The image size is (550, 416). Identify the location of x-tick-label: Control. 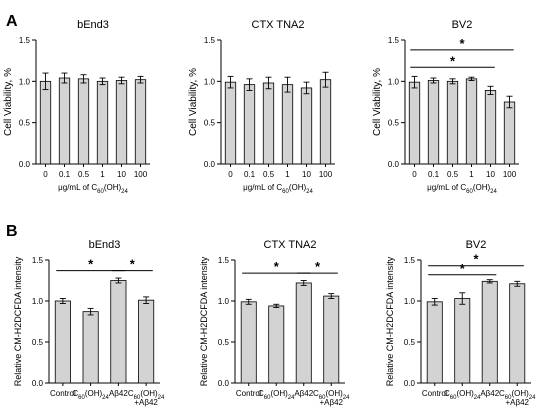
(435, 393).